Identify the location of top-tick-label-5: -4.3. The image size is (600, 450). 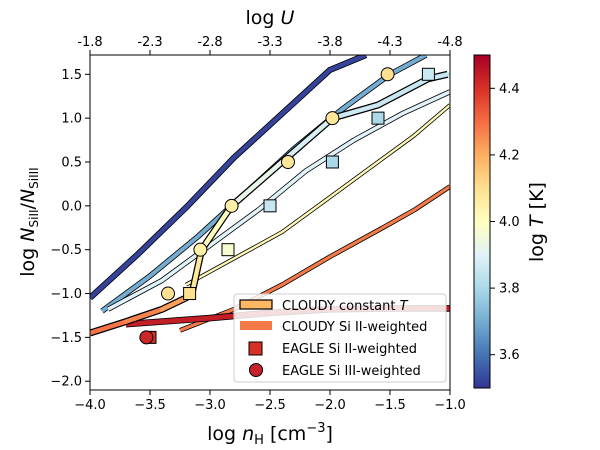
(389, 42).